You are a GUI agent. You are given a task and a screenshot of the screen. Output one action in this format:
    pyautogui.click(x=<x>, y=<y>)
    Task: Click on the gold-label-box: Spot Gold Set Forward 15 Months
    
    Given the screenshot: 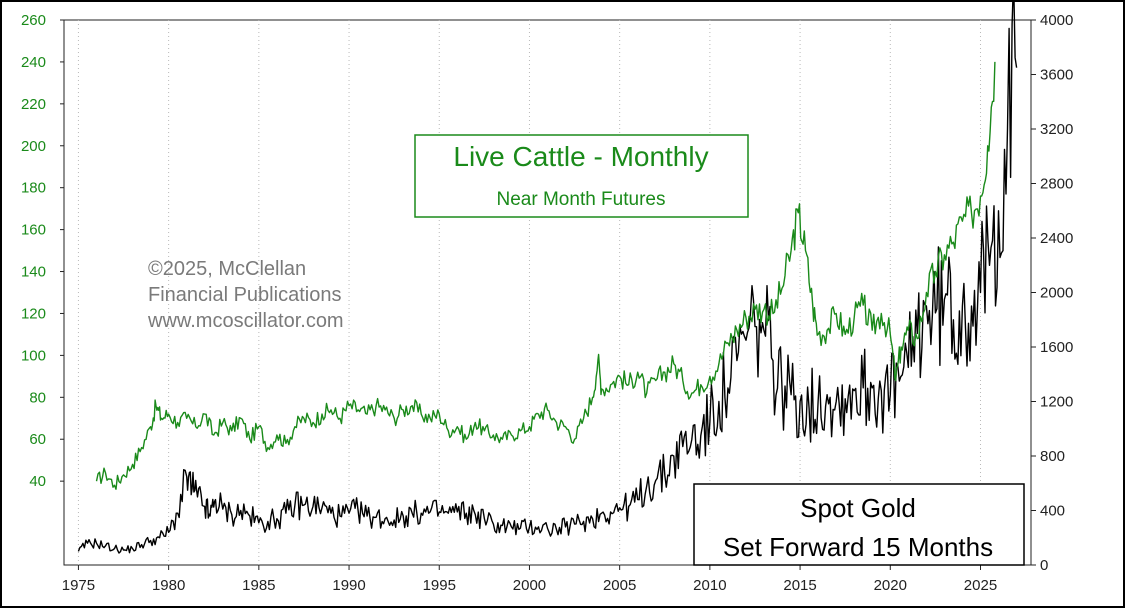 What is the action you would take?
    pyautogui.click(x=859, y=524)
    